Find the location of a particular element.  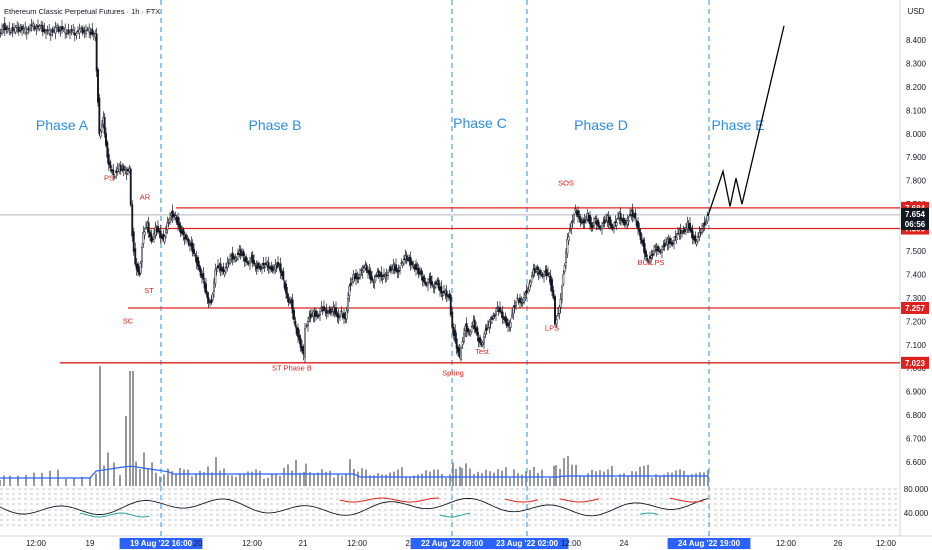

wyckoff-event-label: ST Phase B is located at coordinates (292, 368).